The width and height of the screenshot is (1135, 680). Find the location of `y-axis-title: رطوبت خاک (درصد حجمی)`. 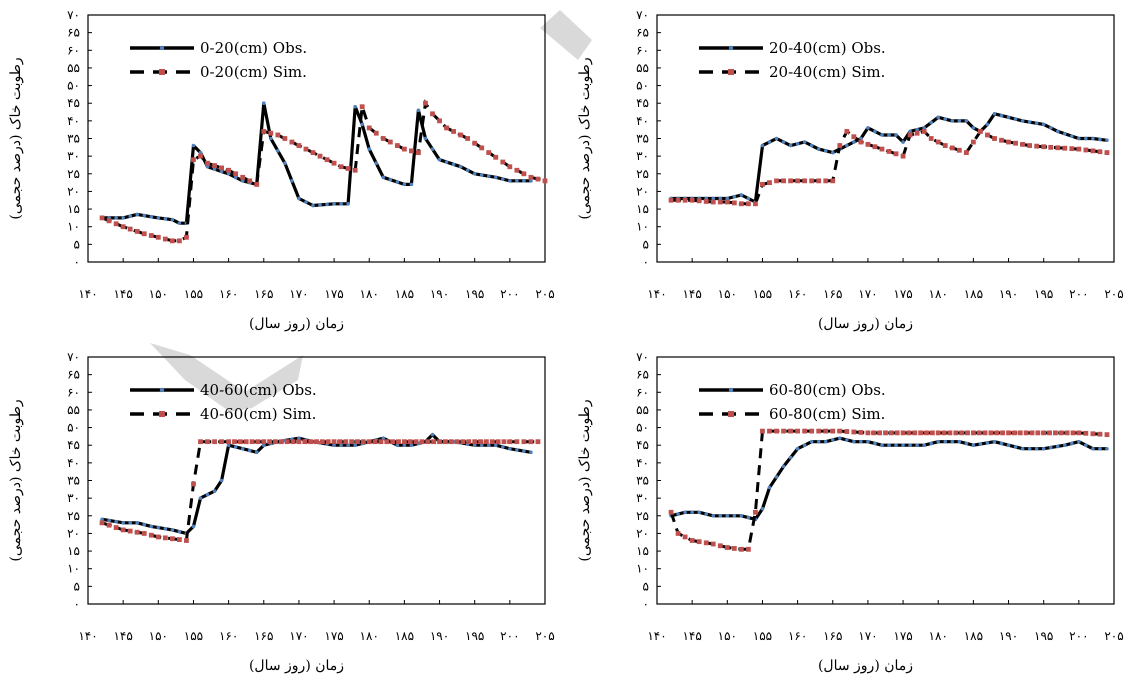

y-axis-title: رطوبت خاک (درصد حجمی) is located at coordinates (16, 138).